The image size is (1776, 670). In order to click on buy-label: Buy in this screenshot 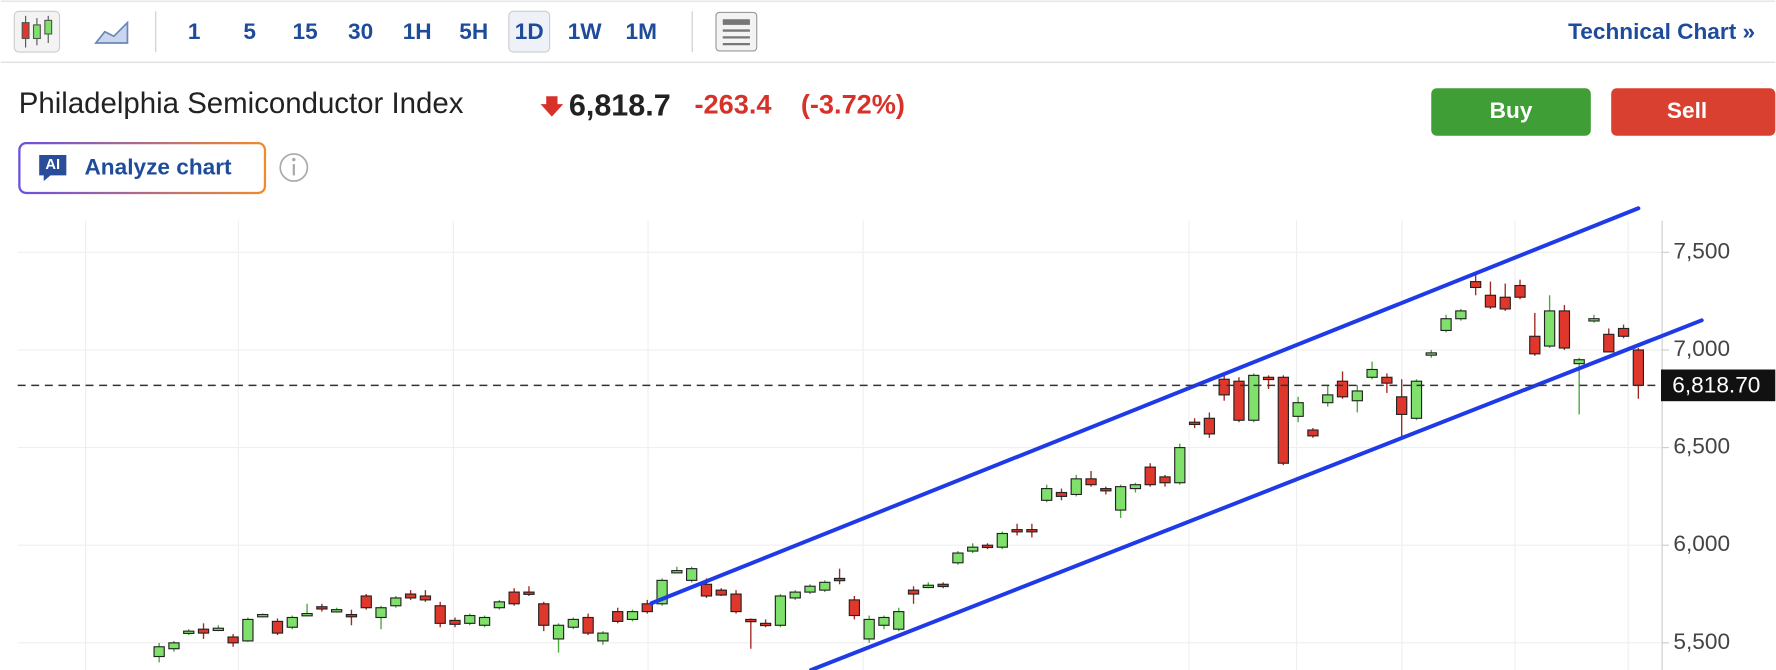, I will do `click(1511, 110)`.